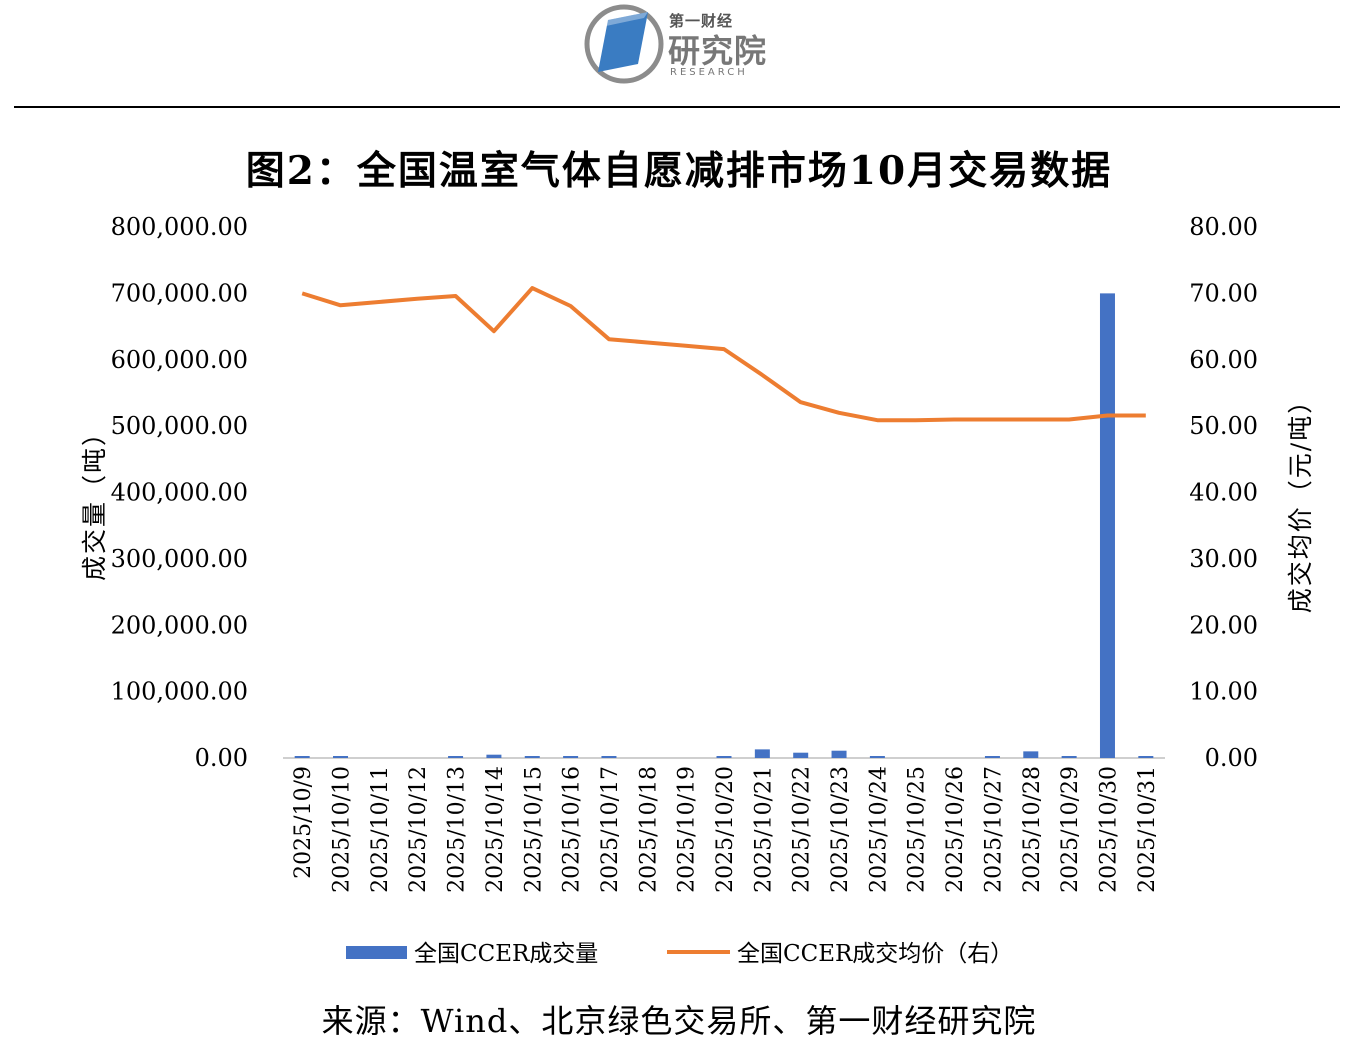  What do you see at coordinates (875, 954) in the screenshot?
I see `legend-line-label: 全国CCER成交均价（右）` at bounding box center [875, 954].